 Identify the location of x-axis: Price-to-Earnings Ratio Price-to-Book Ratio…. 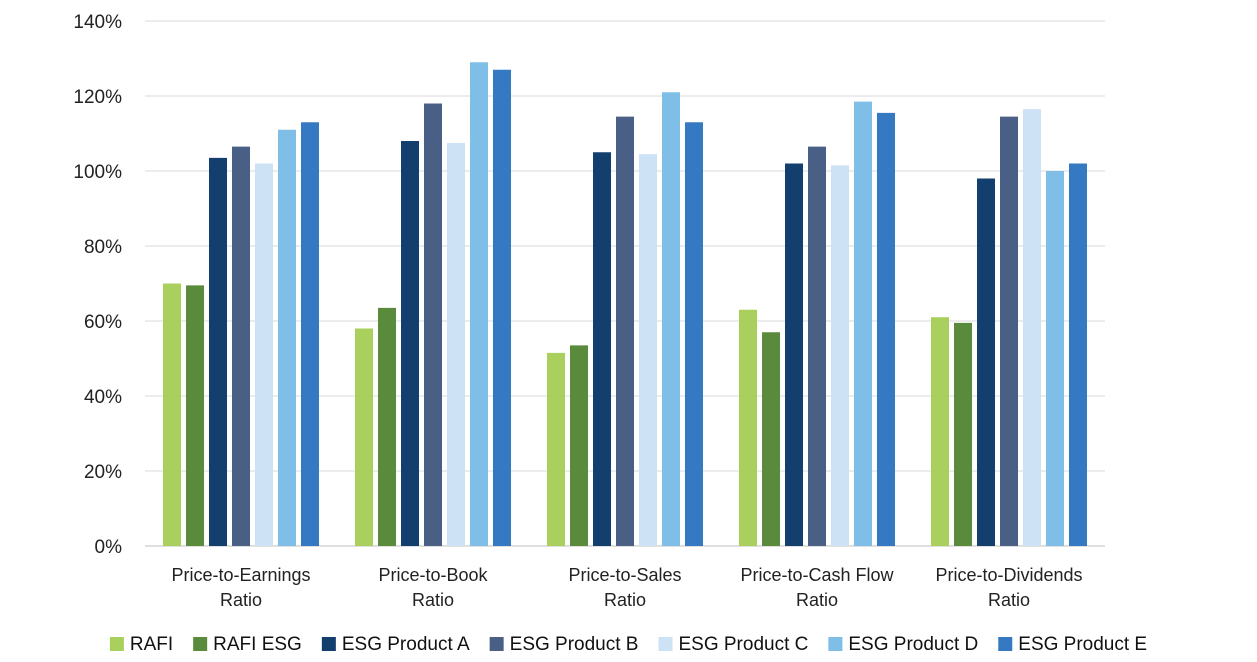
(626, 587).